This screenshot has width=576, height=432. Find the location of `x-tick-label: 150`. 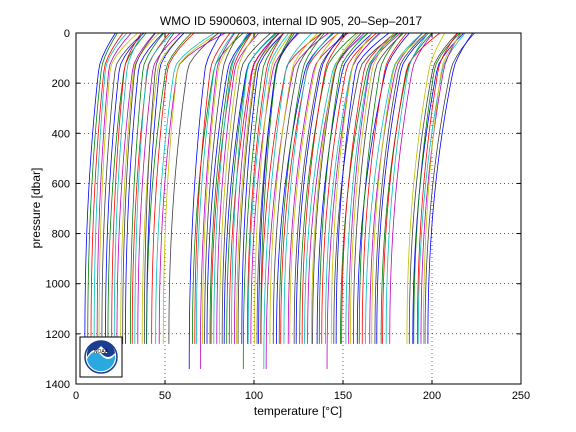

x-tick-label: 150 is located at coordinates (343, 396).